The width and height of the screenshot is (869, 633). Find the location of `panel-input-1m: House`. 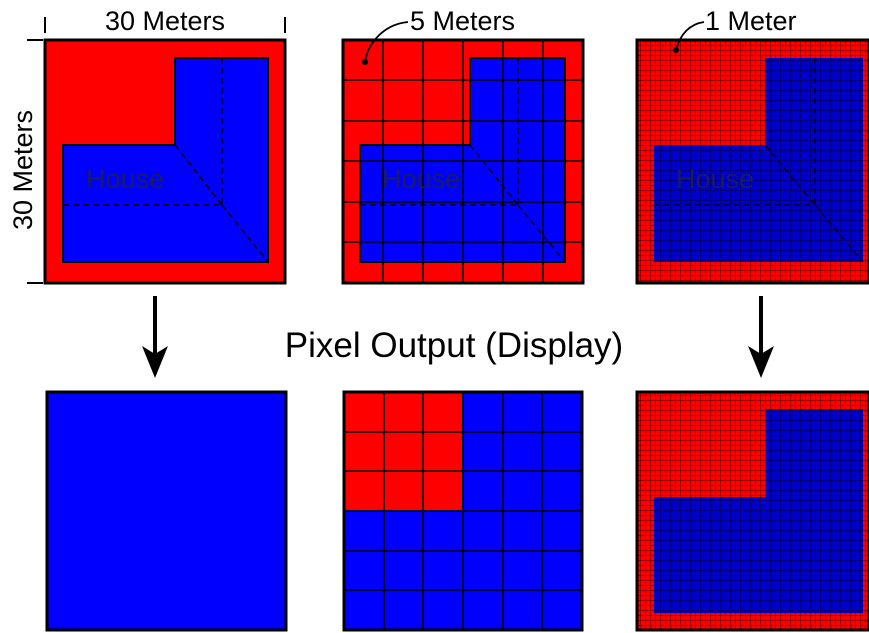

panel-input-1m: House is located at coordinates (752, 161).